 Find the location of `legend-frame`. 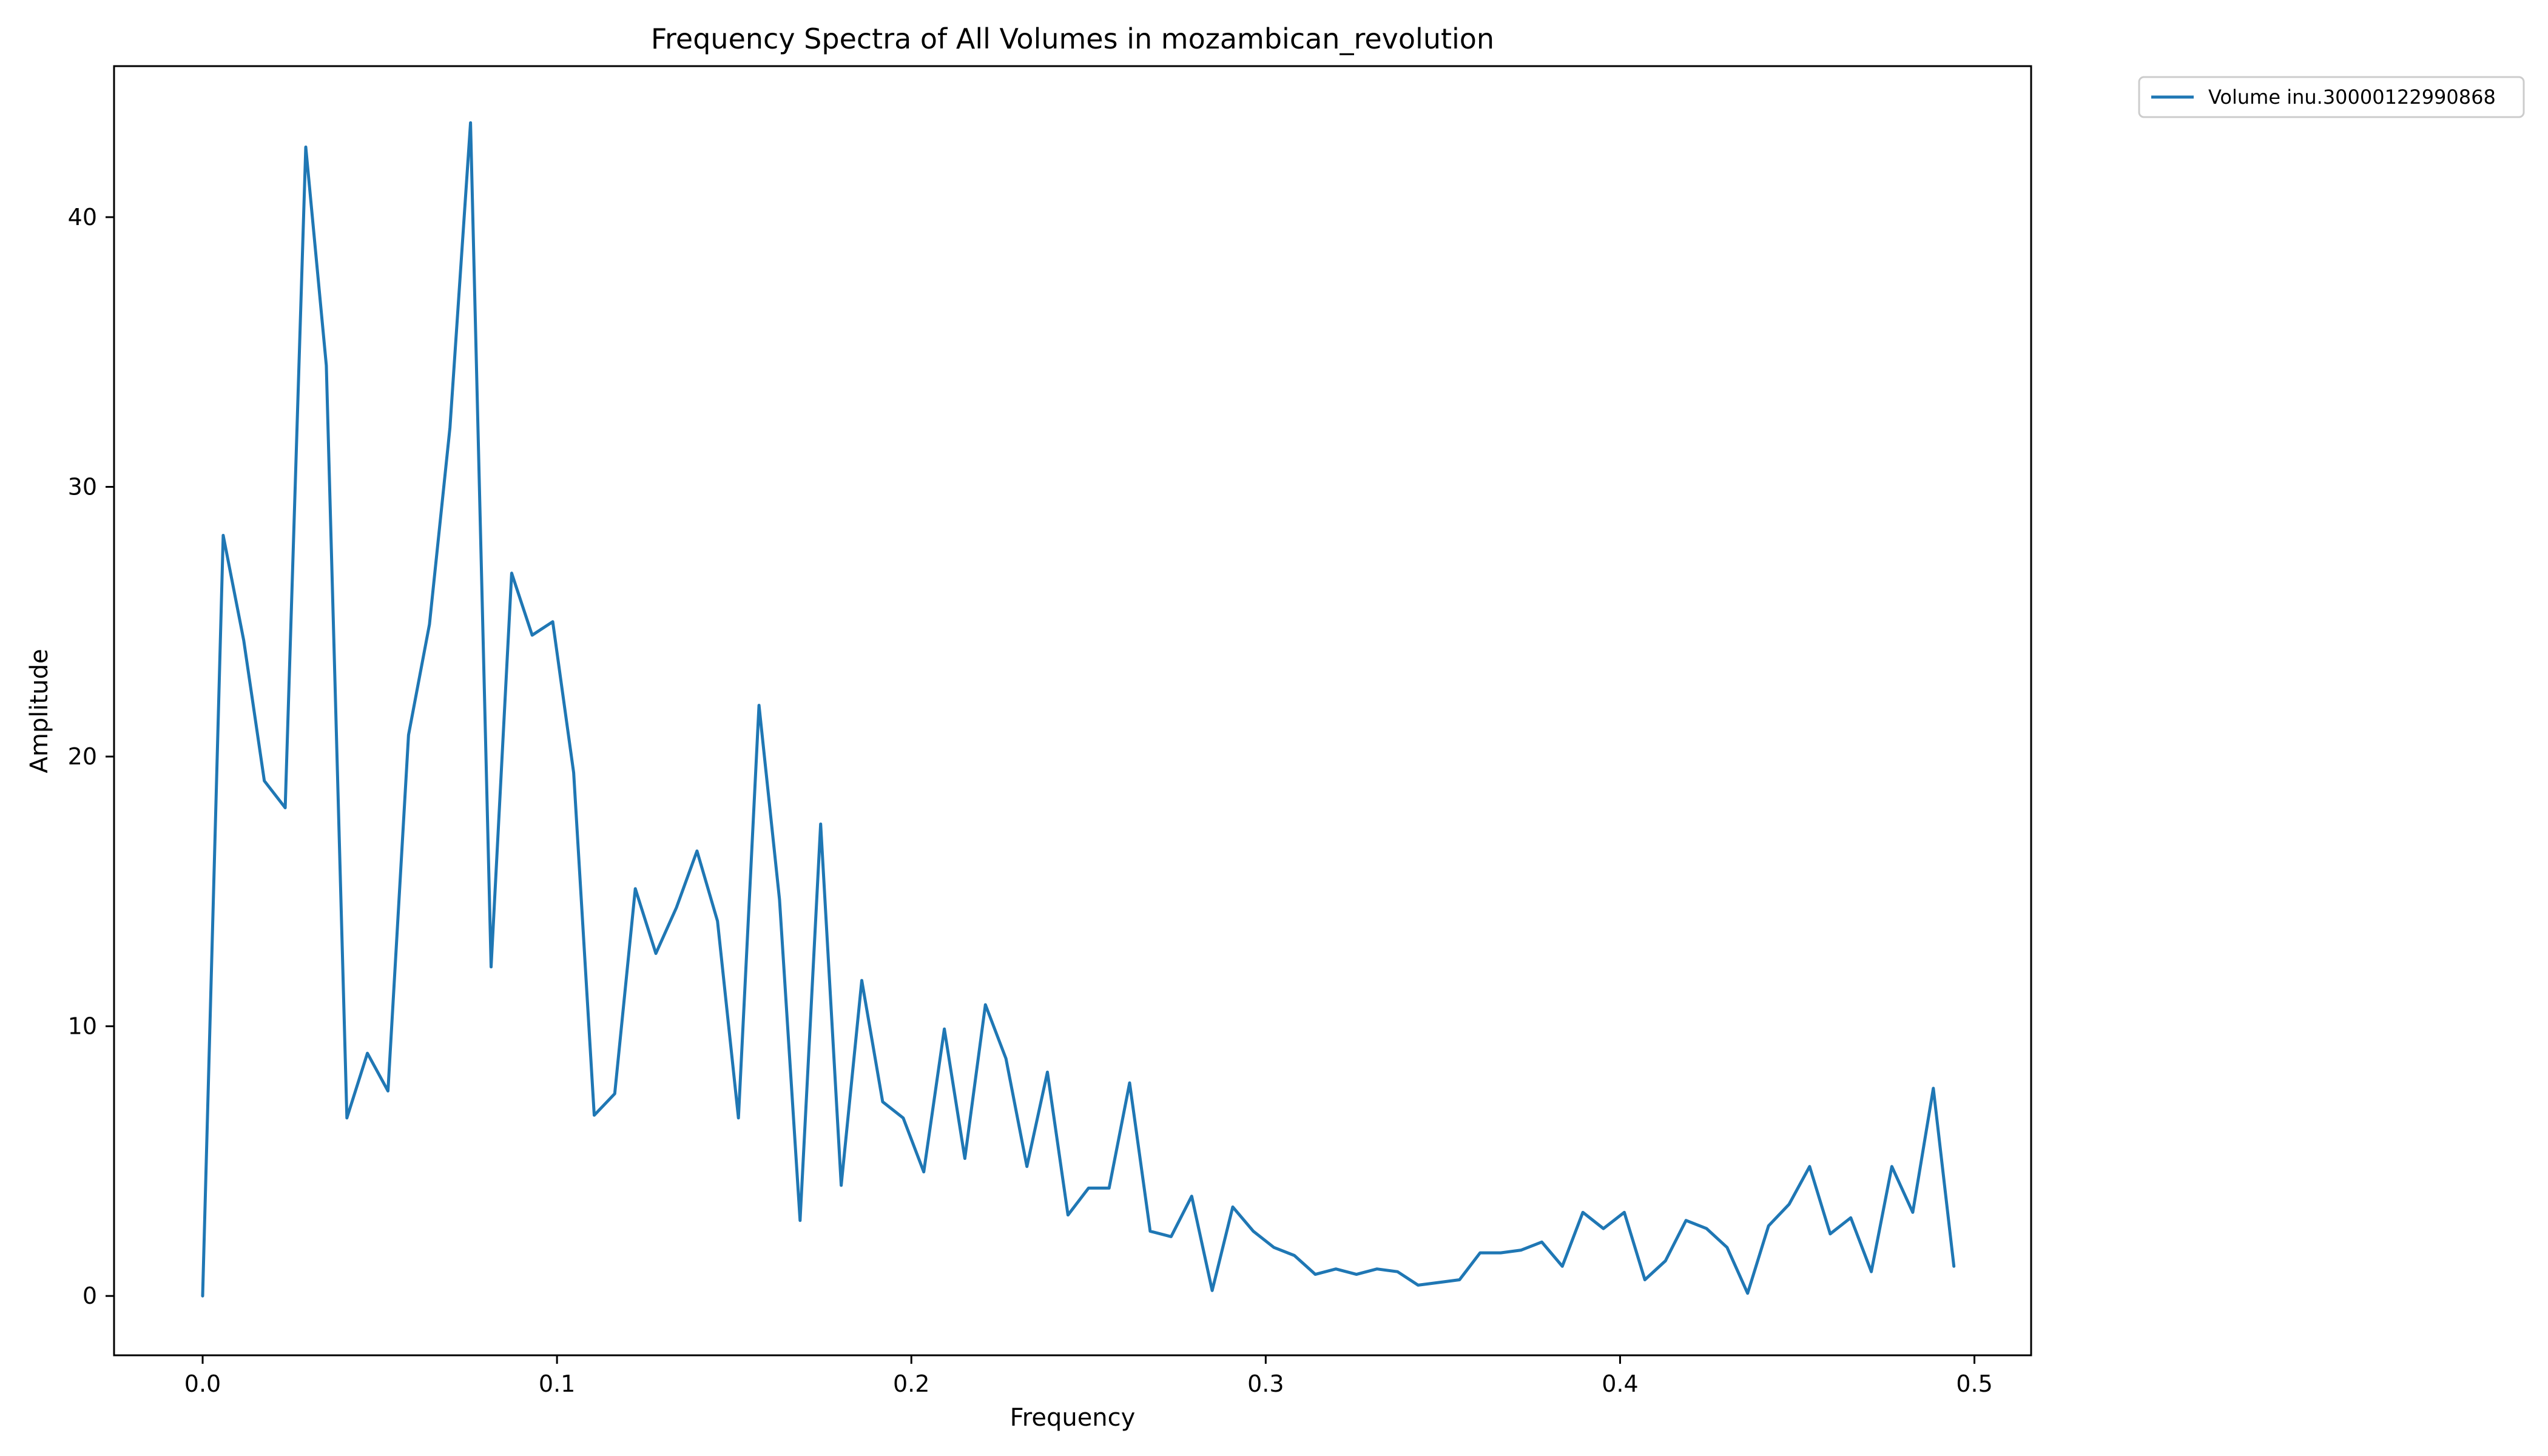

legend-frame is located at coordinates (2331, 97).